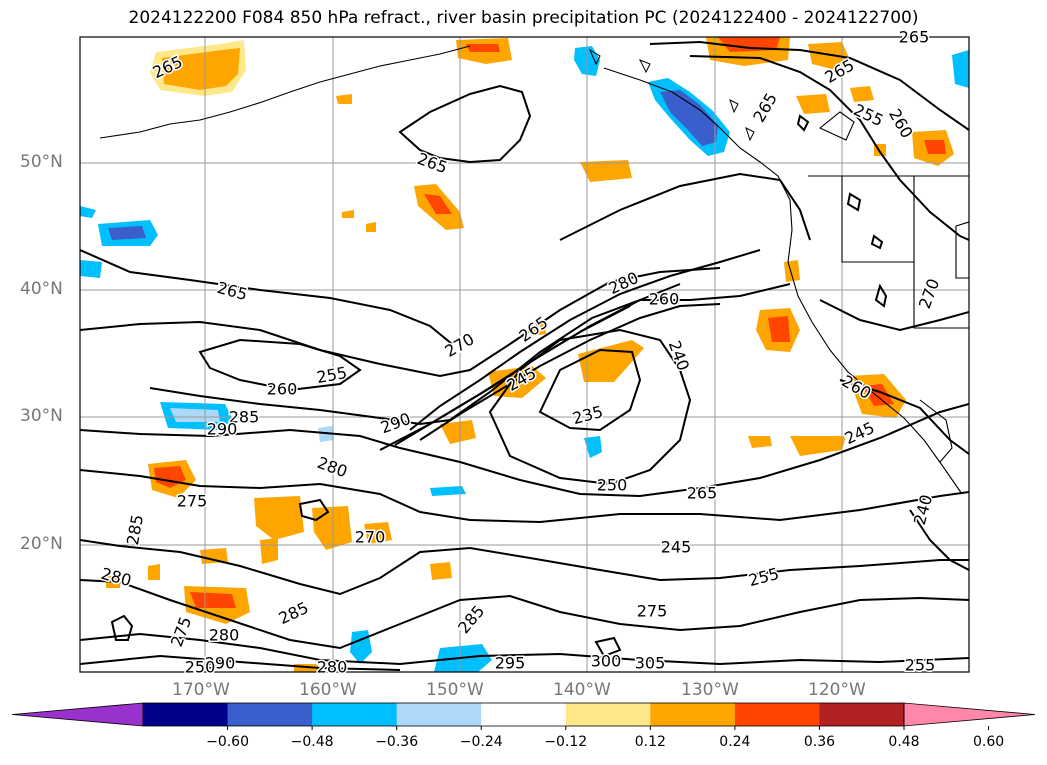  I want to click on contour-label: 255, so click(920, 665).